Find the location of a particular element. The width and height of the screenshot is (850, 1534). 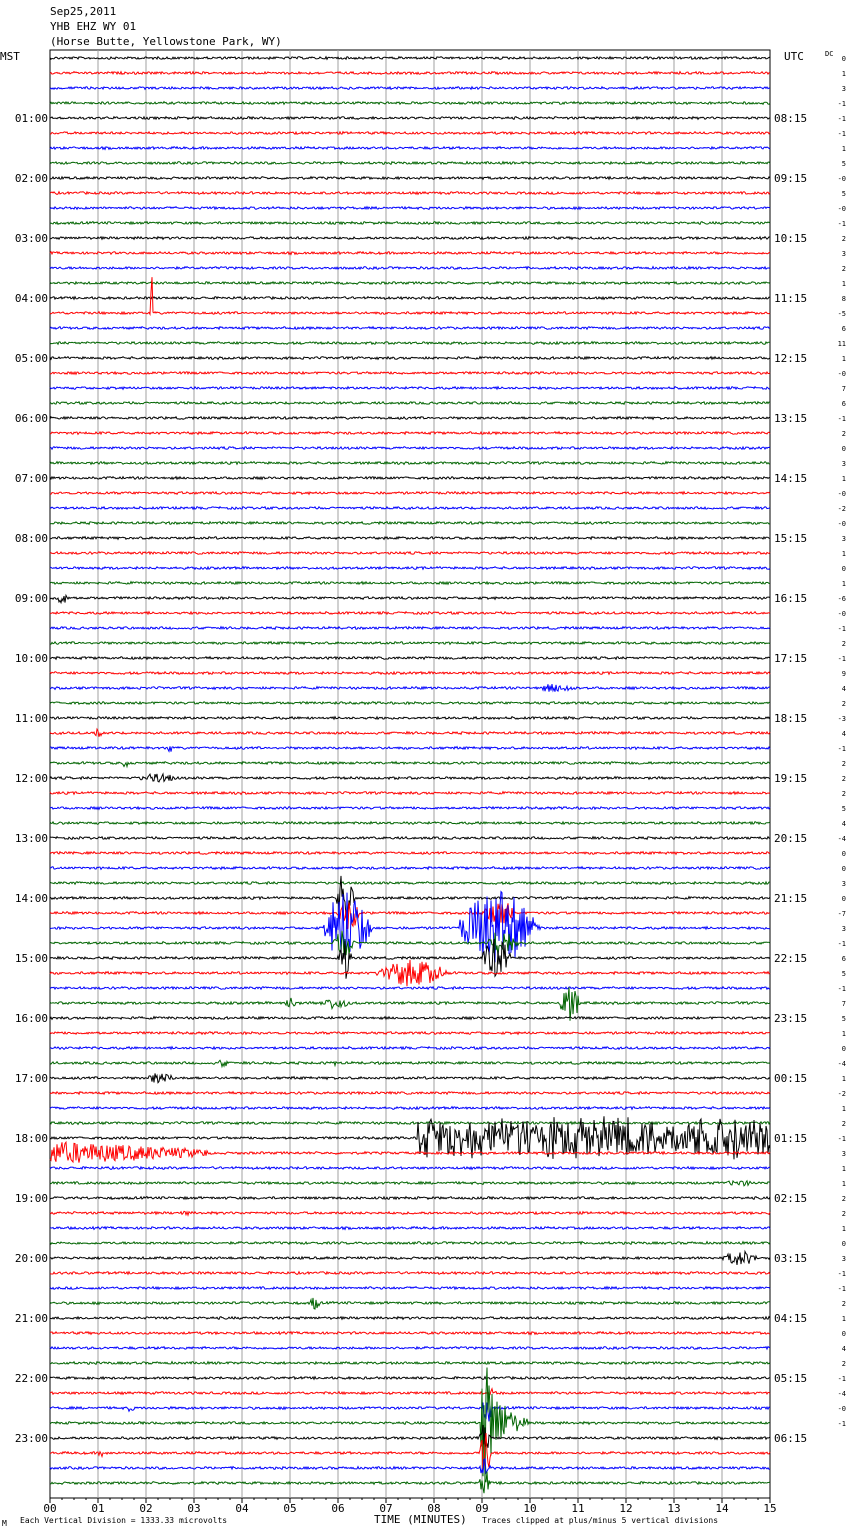

mst-hour-label: 03:00 is located at coordinates (31, 238).